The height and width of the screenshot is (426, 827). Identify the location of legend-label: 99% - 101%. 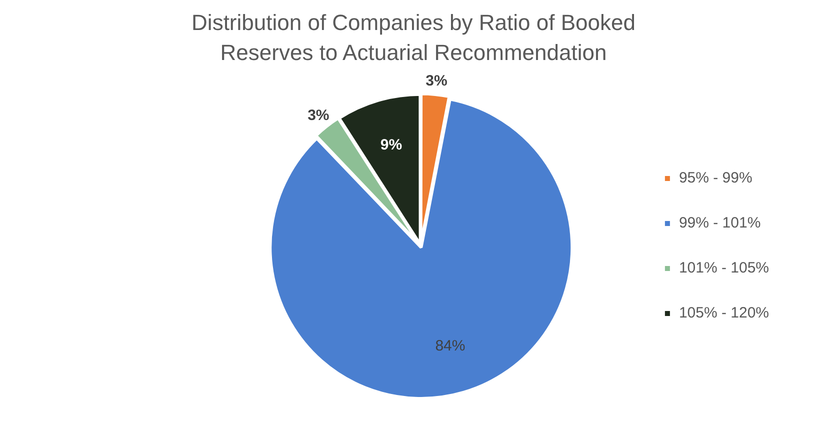
(719, 223).